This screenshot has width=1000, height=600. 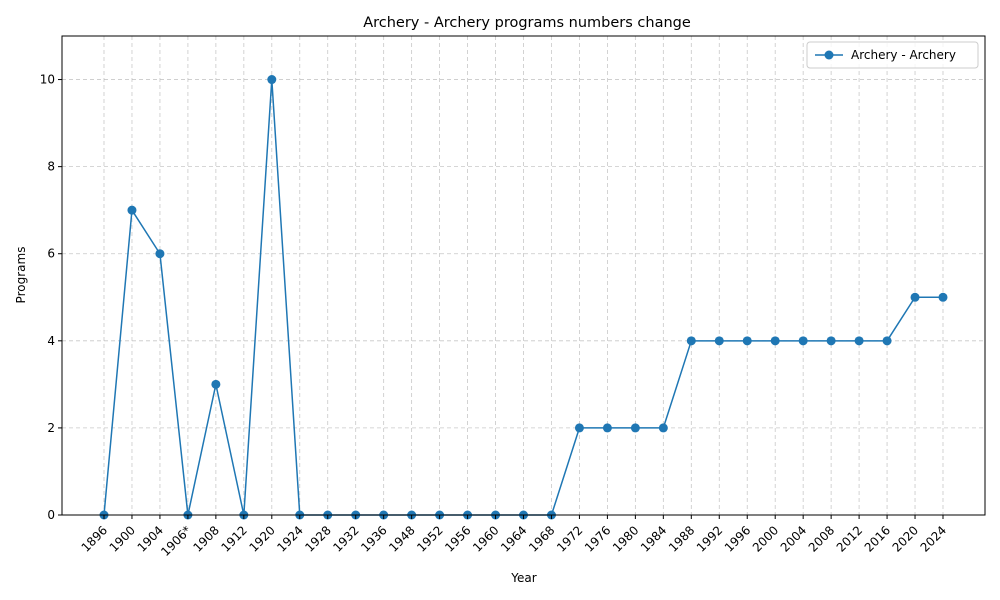 What do you see at coordinates (485, 538) in the screenshot?
I see `x-tick-label: 1960` at bounding box center [485, 538].